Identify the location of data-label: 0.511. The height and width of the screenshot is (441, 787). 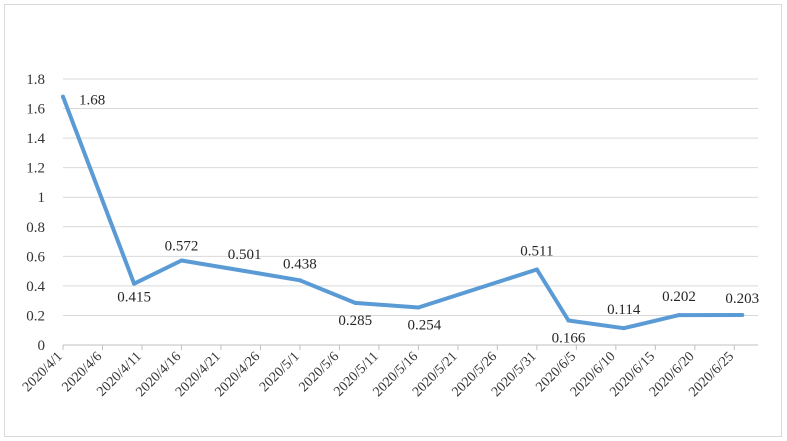
(536, 251).